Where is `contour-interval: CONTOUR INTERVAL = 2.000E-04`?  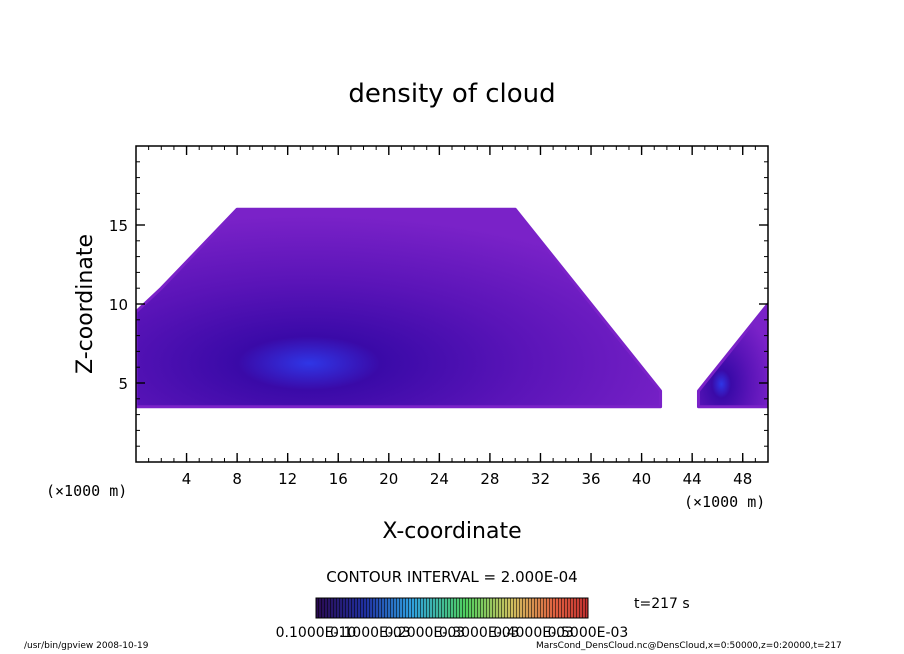
contour-interval: CONTOUR INTERVAL = 2.000E-04 is located at coordinates (451, 577).